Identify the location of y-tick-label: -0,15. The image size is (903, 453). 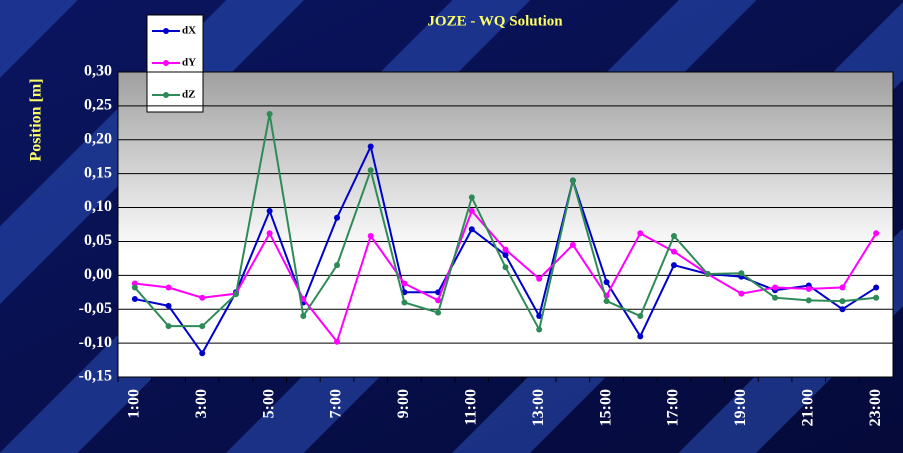
(95, 376).